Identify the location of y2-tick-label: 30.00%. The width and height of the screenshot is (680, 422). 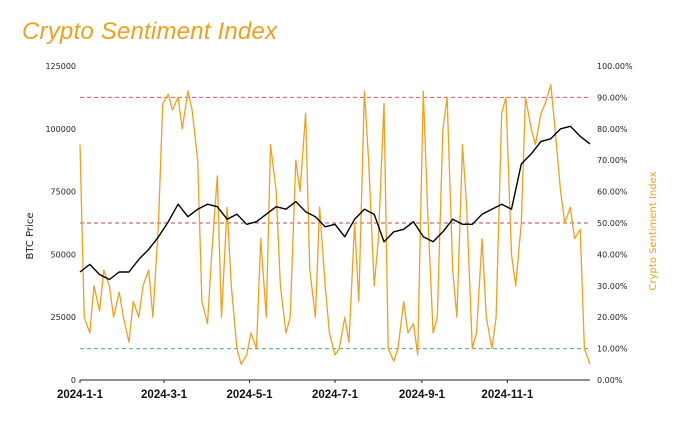
(612, 286).